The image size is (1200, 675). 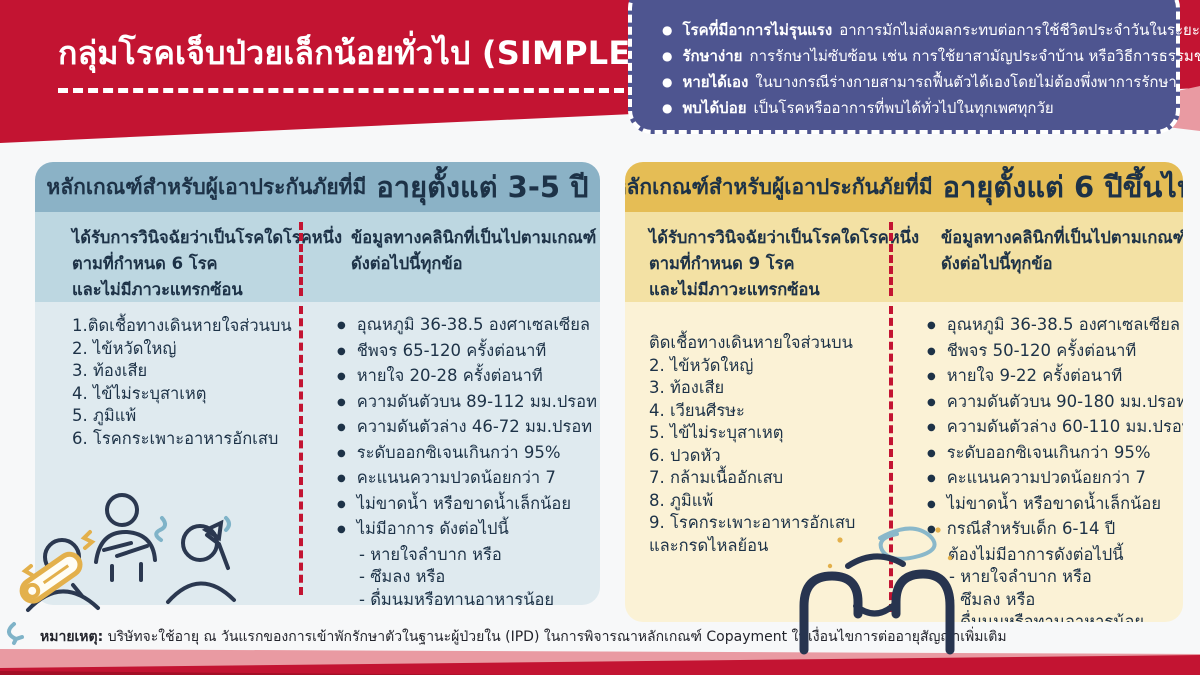 What do you see at coordinates (1062, 187) in the screenshot?
I see `panel-header-age: อายุตั้งแต่ 6 ปีขึ้นไป` at bounding box center [1062, 187].